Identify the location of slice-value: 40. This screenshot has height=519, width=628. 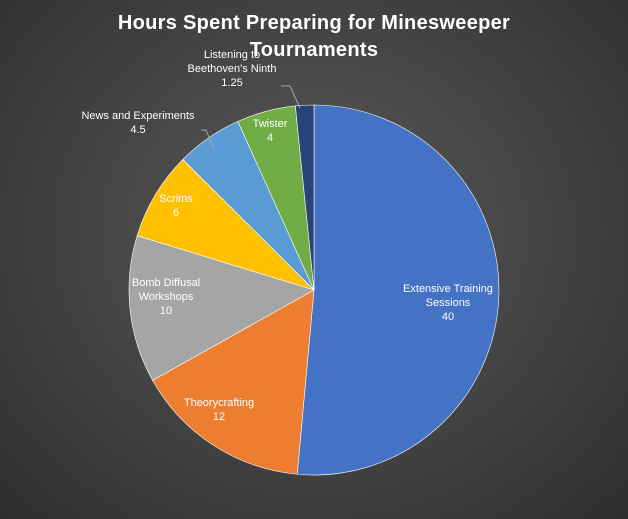
(448, 317).